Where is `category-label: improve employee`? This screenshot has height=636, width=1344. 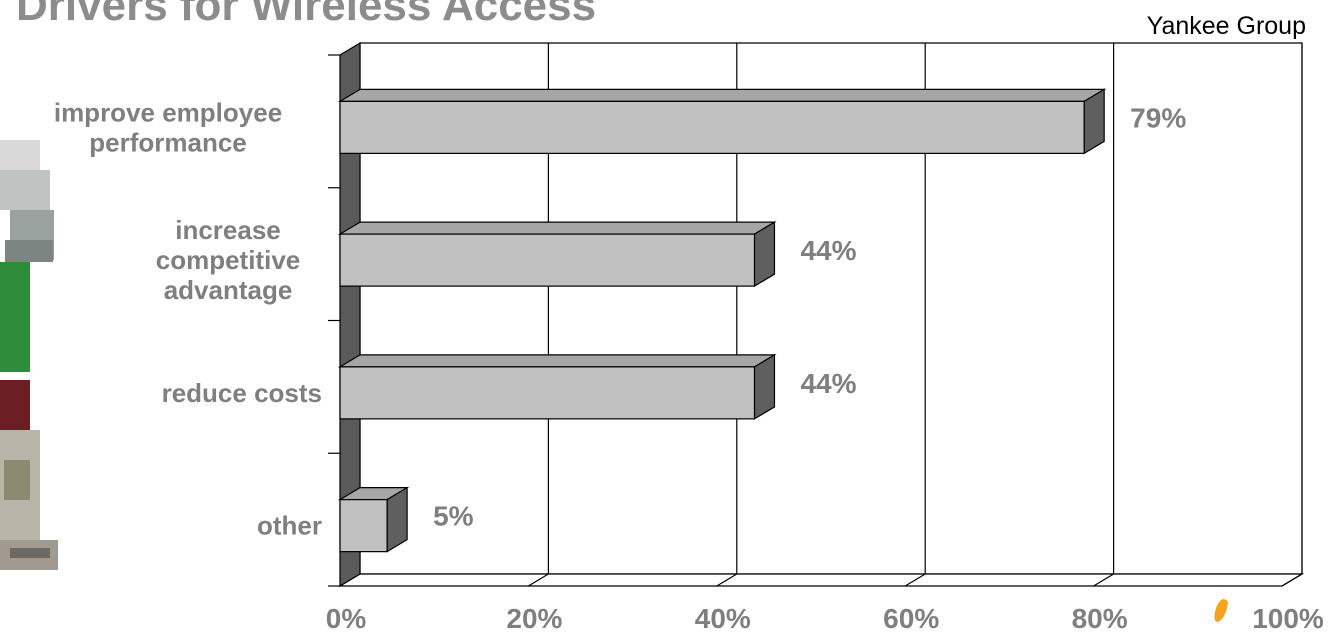 category-label: improve employee is located at coordinates (168, 112).